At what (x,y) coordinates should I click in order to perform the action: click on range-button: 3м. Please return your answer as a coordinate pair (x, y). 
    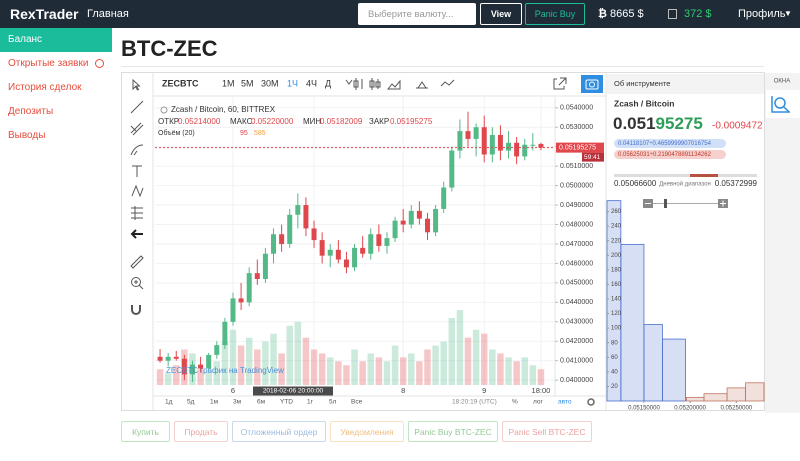
    Looking at the image, I should click on (237, 402).